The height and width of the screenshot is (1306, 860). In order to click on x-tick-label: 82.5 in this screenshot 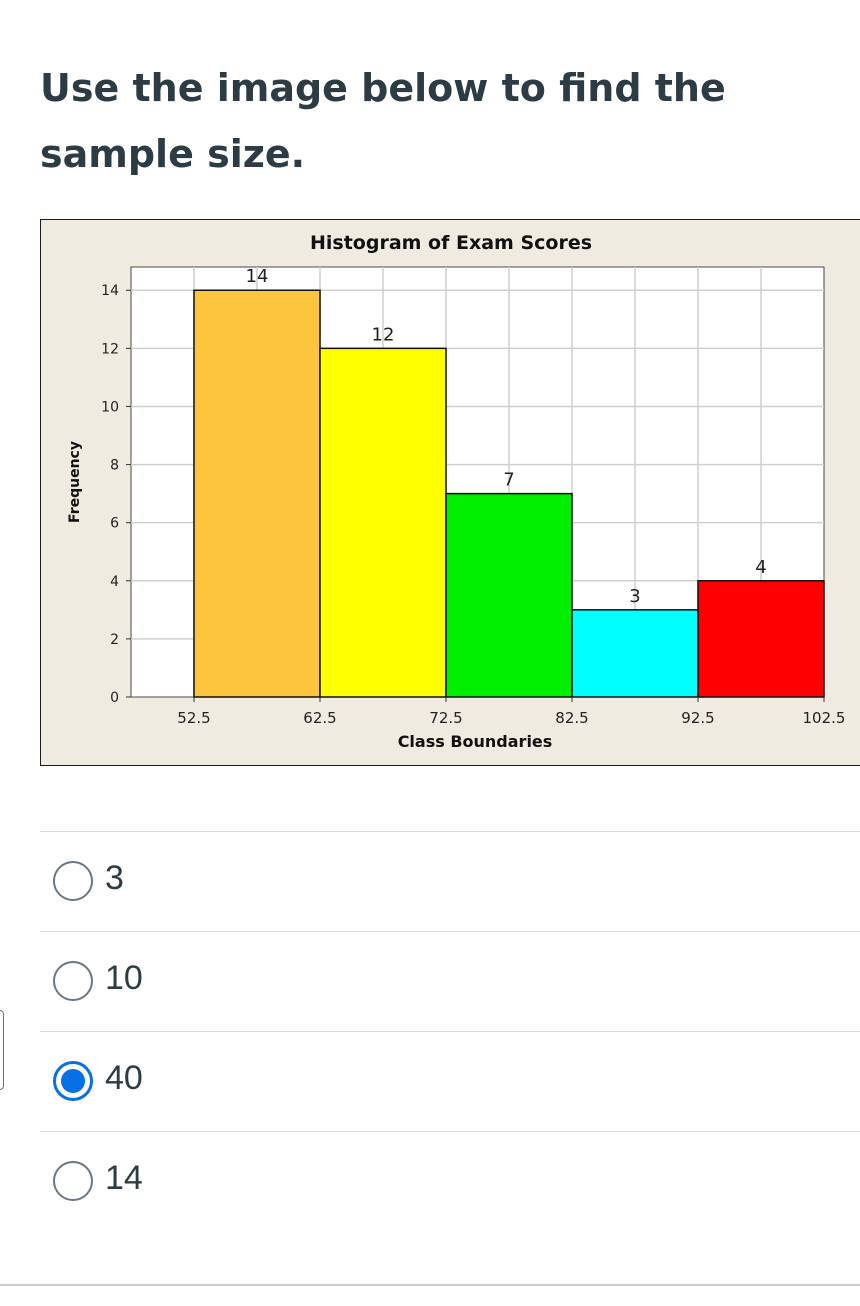, I will do `click(571, 718)`.